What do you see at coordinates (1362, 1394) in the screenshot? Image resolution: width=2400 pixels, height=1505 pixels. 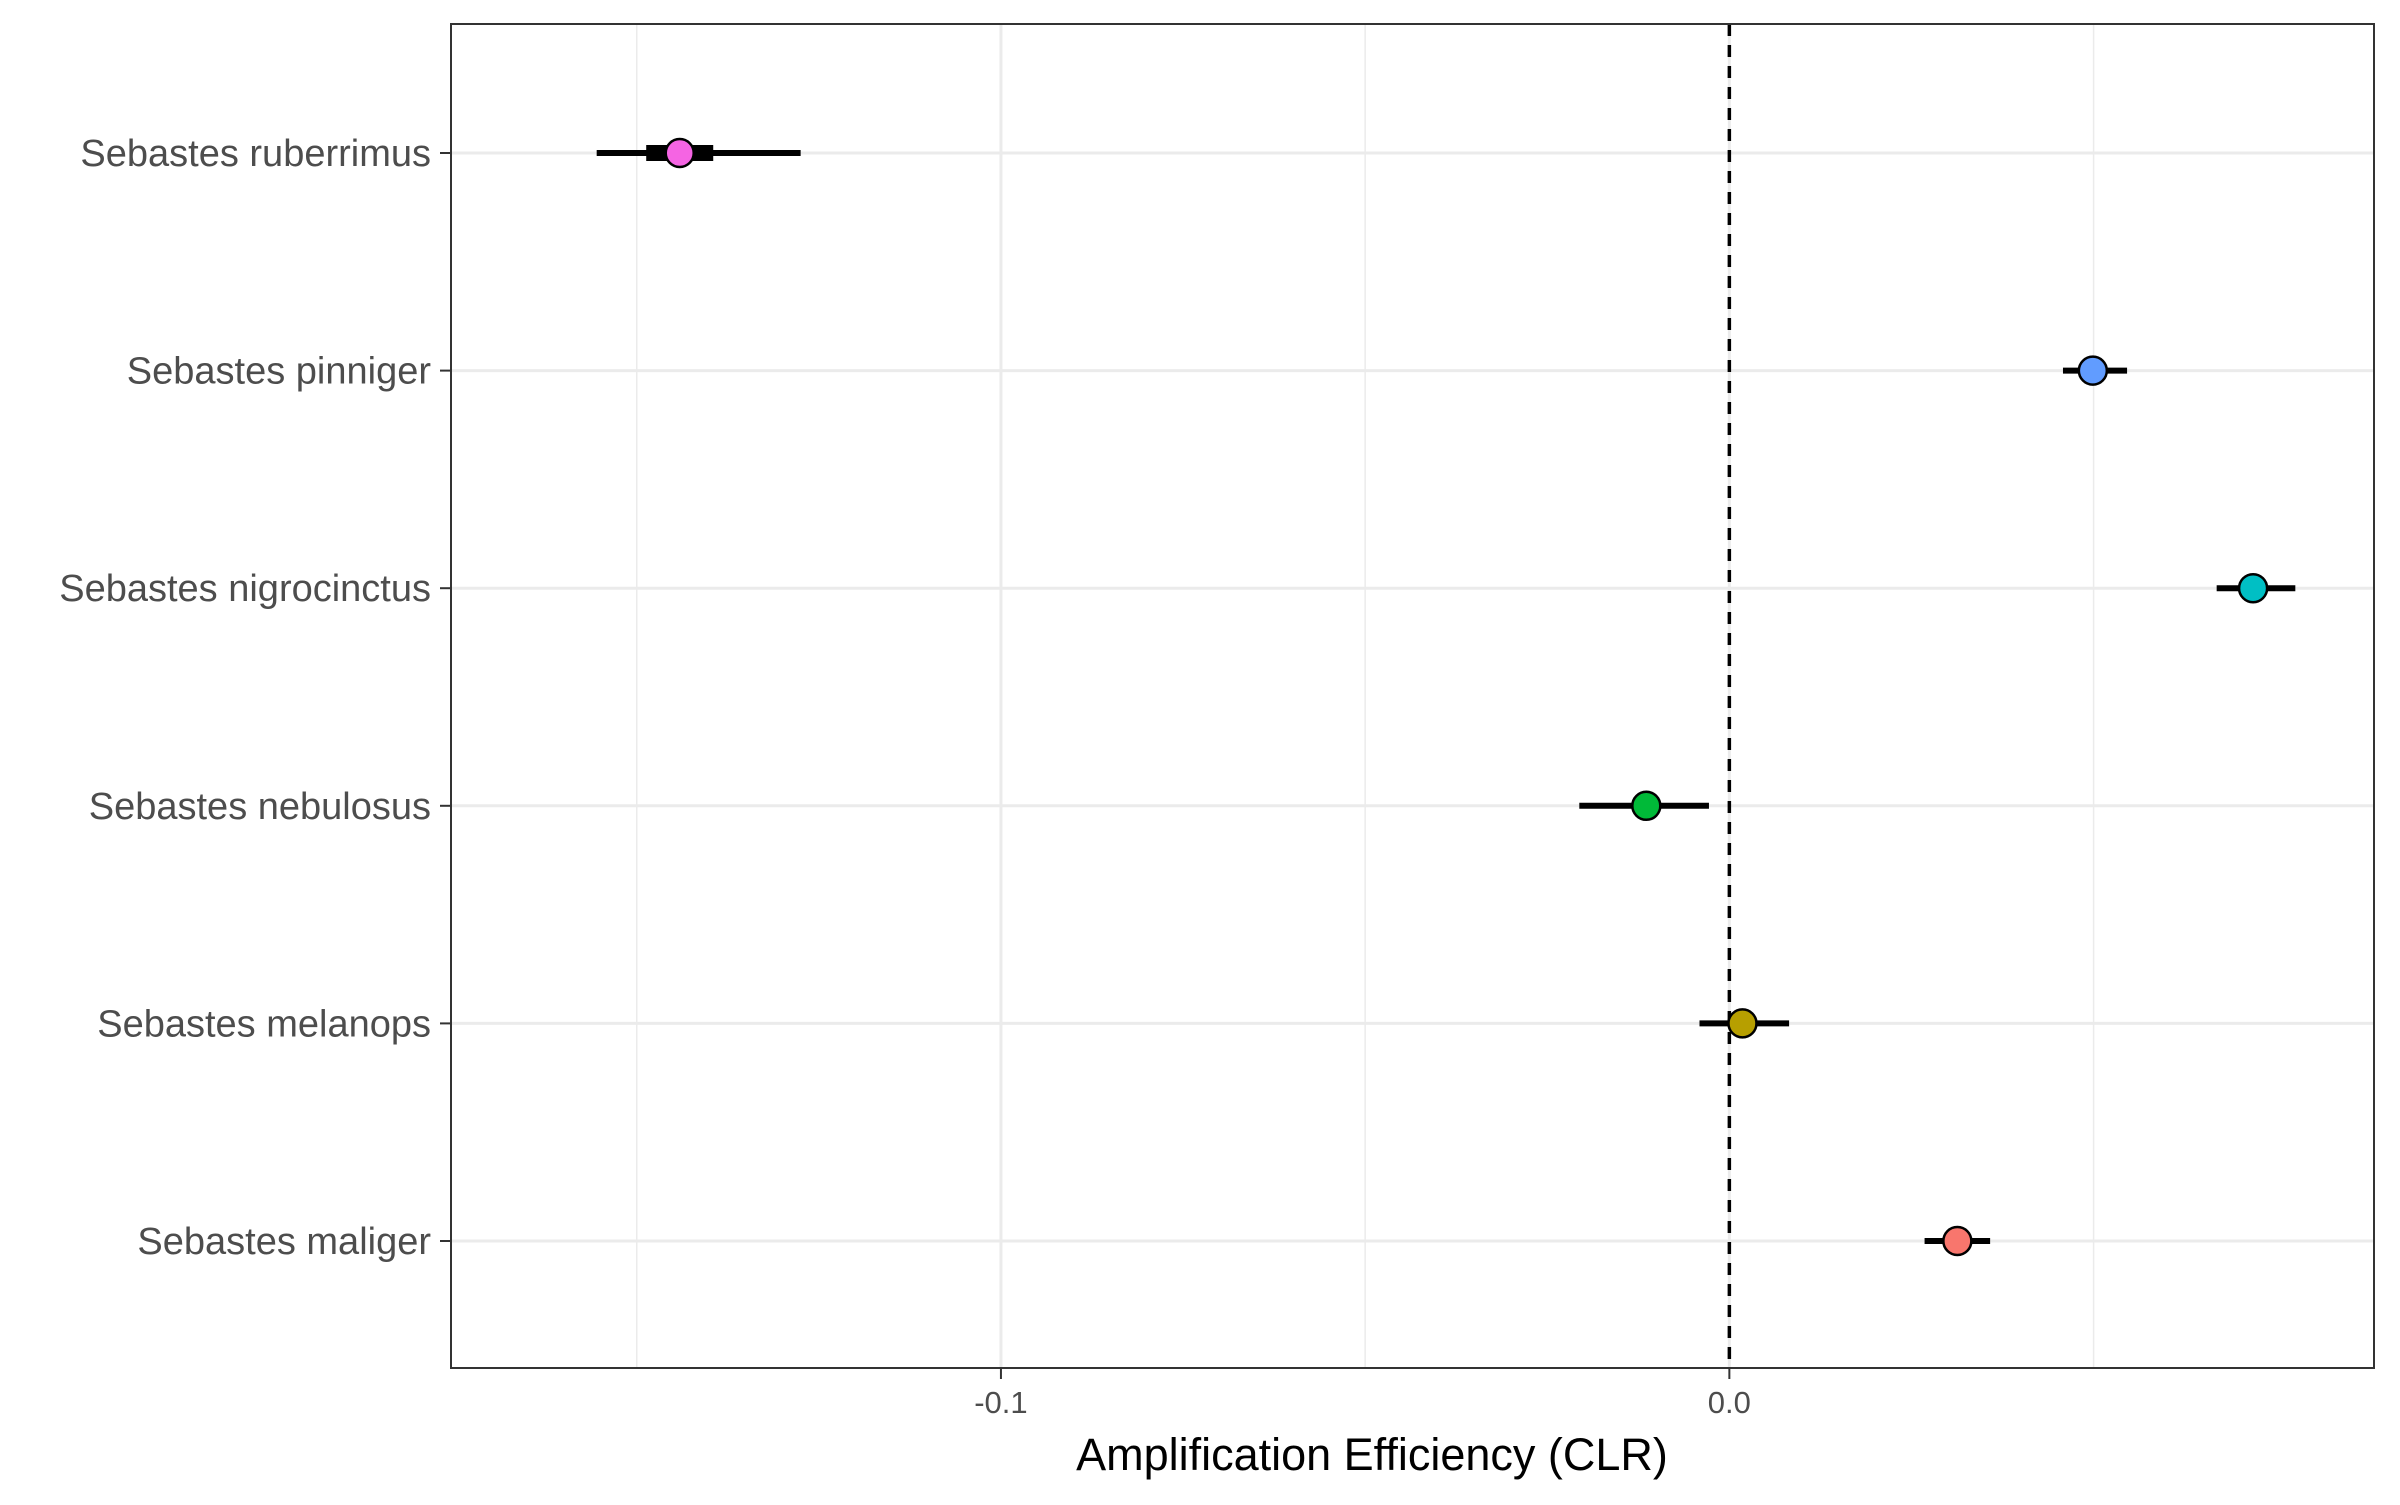 I see `x-axis: -0.1 0.0` at bounding box center [1362, 1394].